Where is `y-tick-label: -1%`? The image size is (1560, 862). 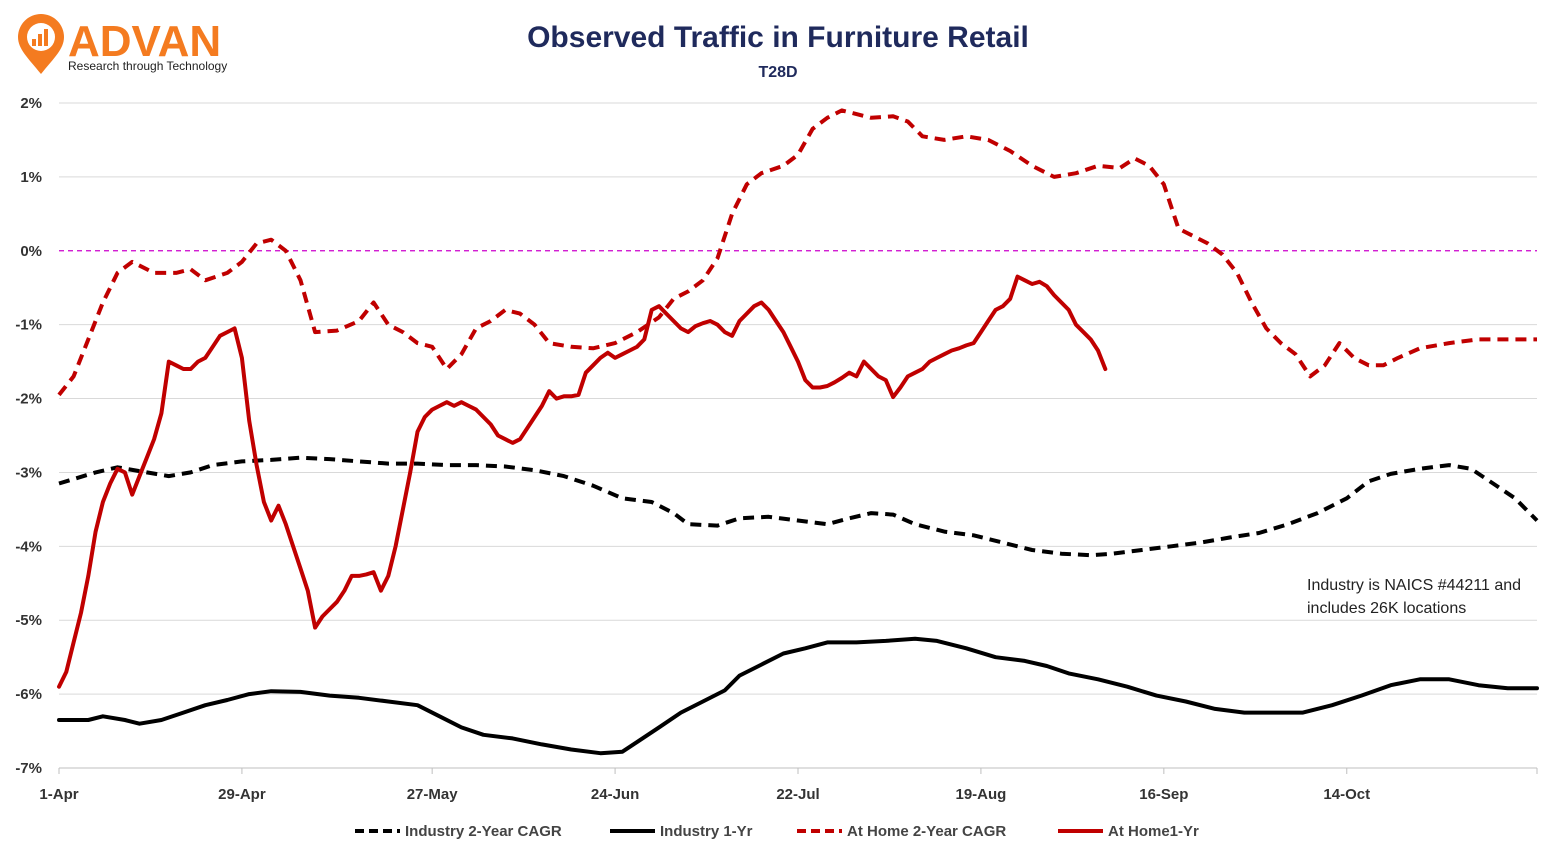 y-tick-label: -1% is located at coordinates (28, 325).